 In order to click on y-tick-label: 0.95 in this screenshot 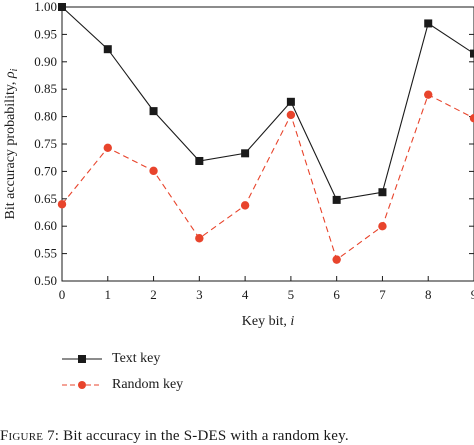, I will do `click(45, 33)`.